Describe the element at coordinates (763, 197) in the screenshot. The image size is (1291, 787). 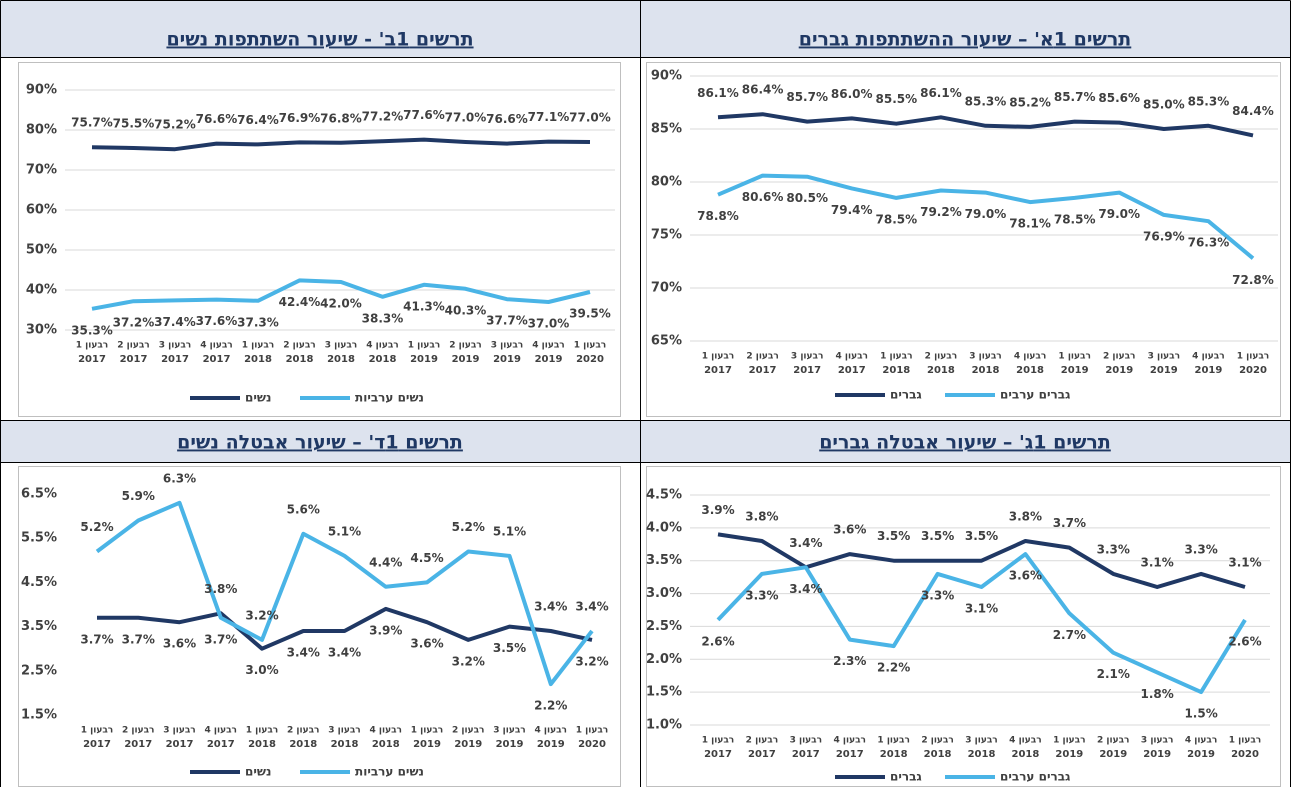
I see `data-label: 80.6%` at that location.